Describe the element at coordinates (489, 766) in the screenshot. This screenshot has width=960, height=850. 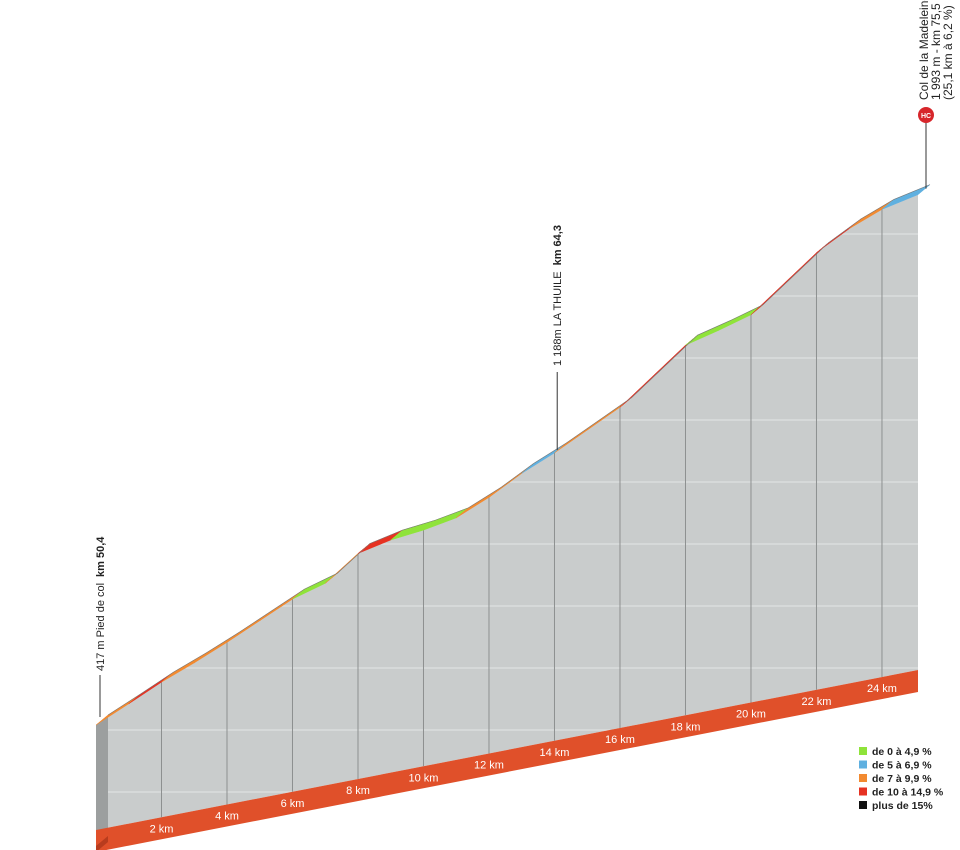
I see `x-tick-label: 12 km` at that location.